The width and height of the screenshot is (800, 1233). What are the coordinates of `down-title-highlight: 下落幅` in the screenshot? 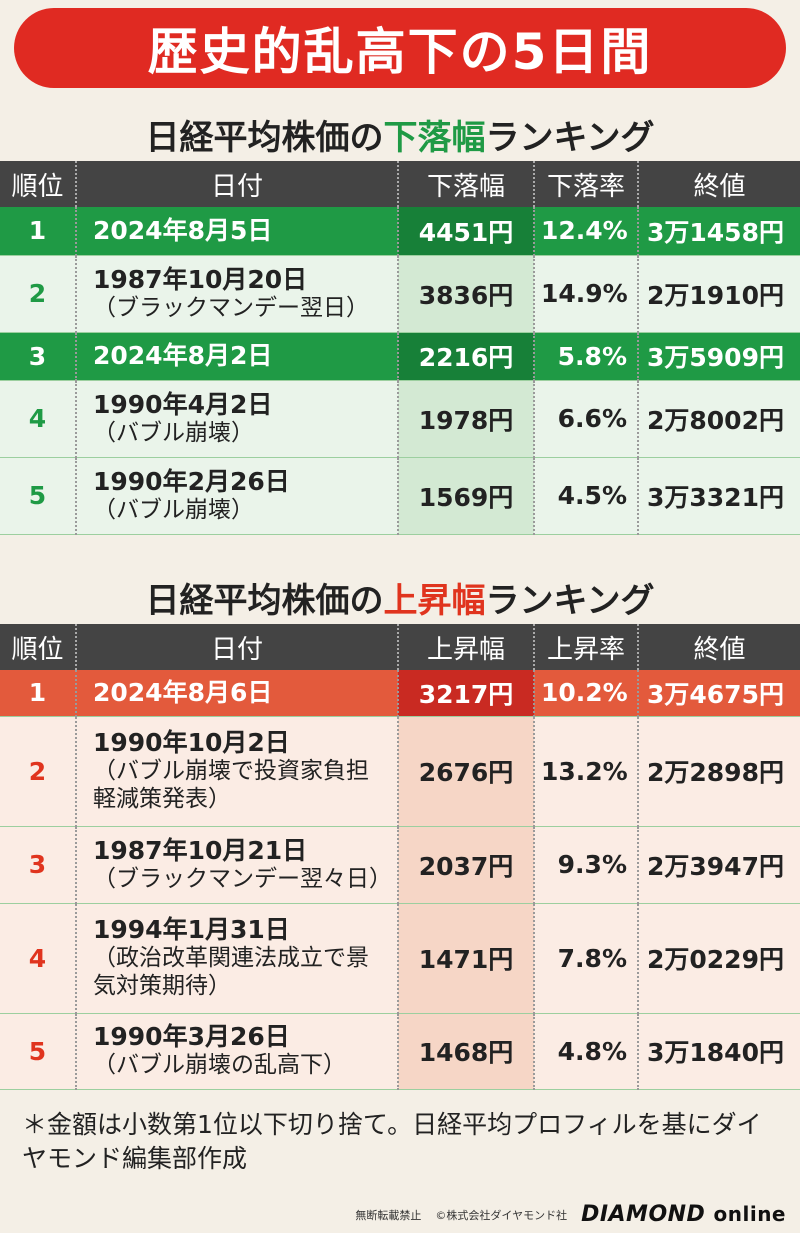 It's located at (434, 138).